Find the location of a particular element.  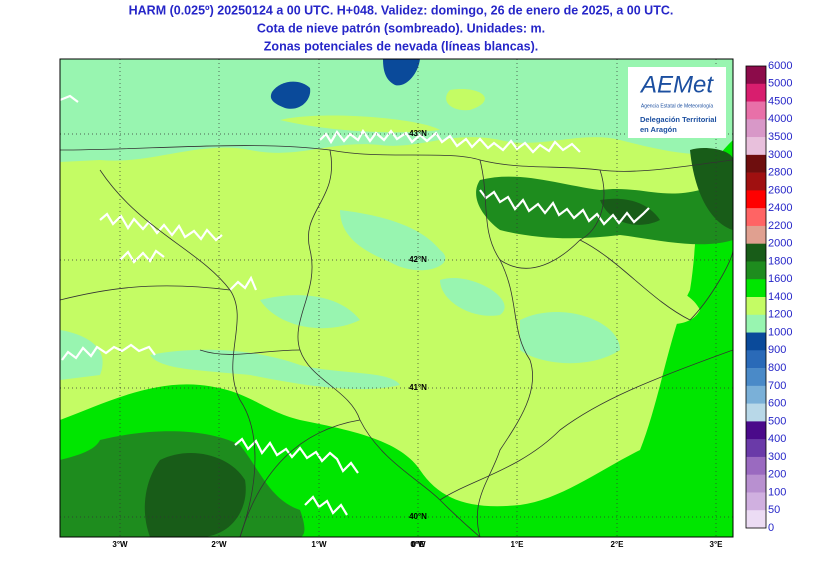

colorbar-label: 700 is located at coordinates (777, 386).